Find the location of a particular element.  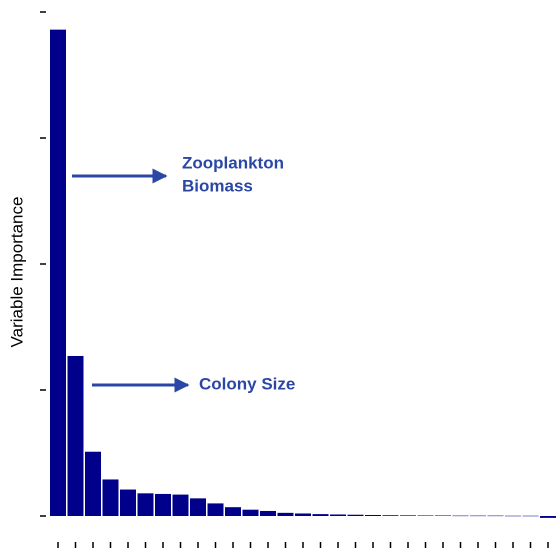

annotation-text: Zooplankton is located at coordinates (233, 162).